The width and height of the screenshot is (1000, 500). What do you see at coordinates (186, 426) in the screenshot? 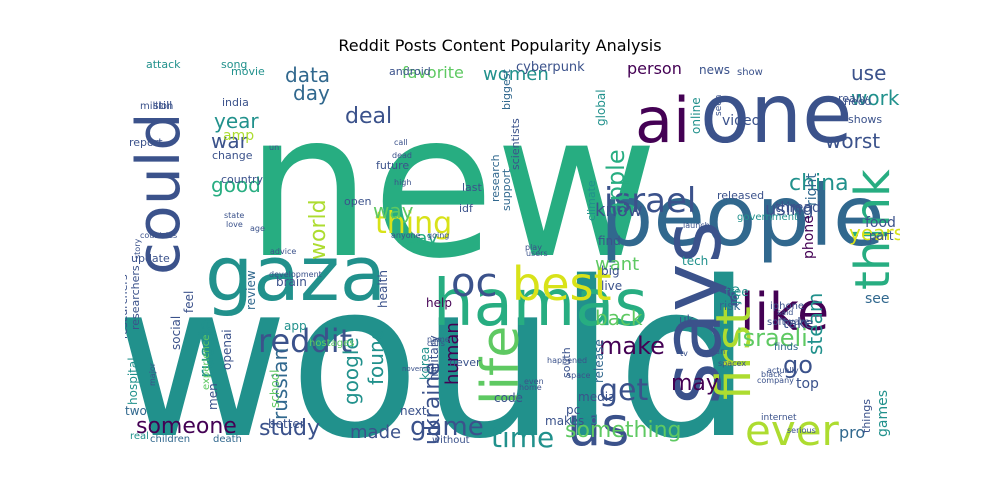
I see `word-someone: someone` at bounding box center [186, 426].